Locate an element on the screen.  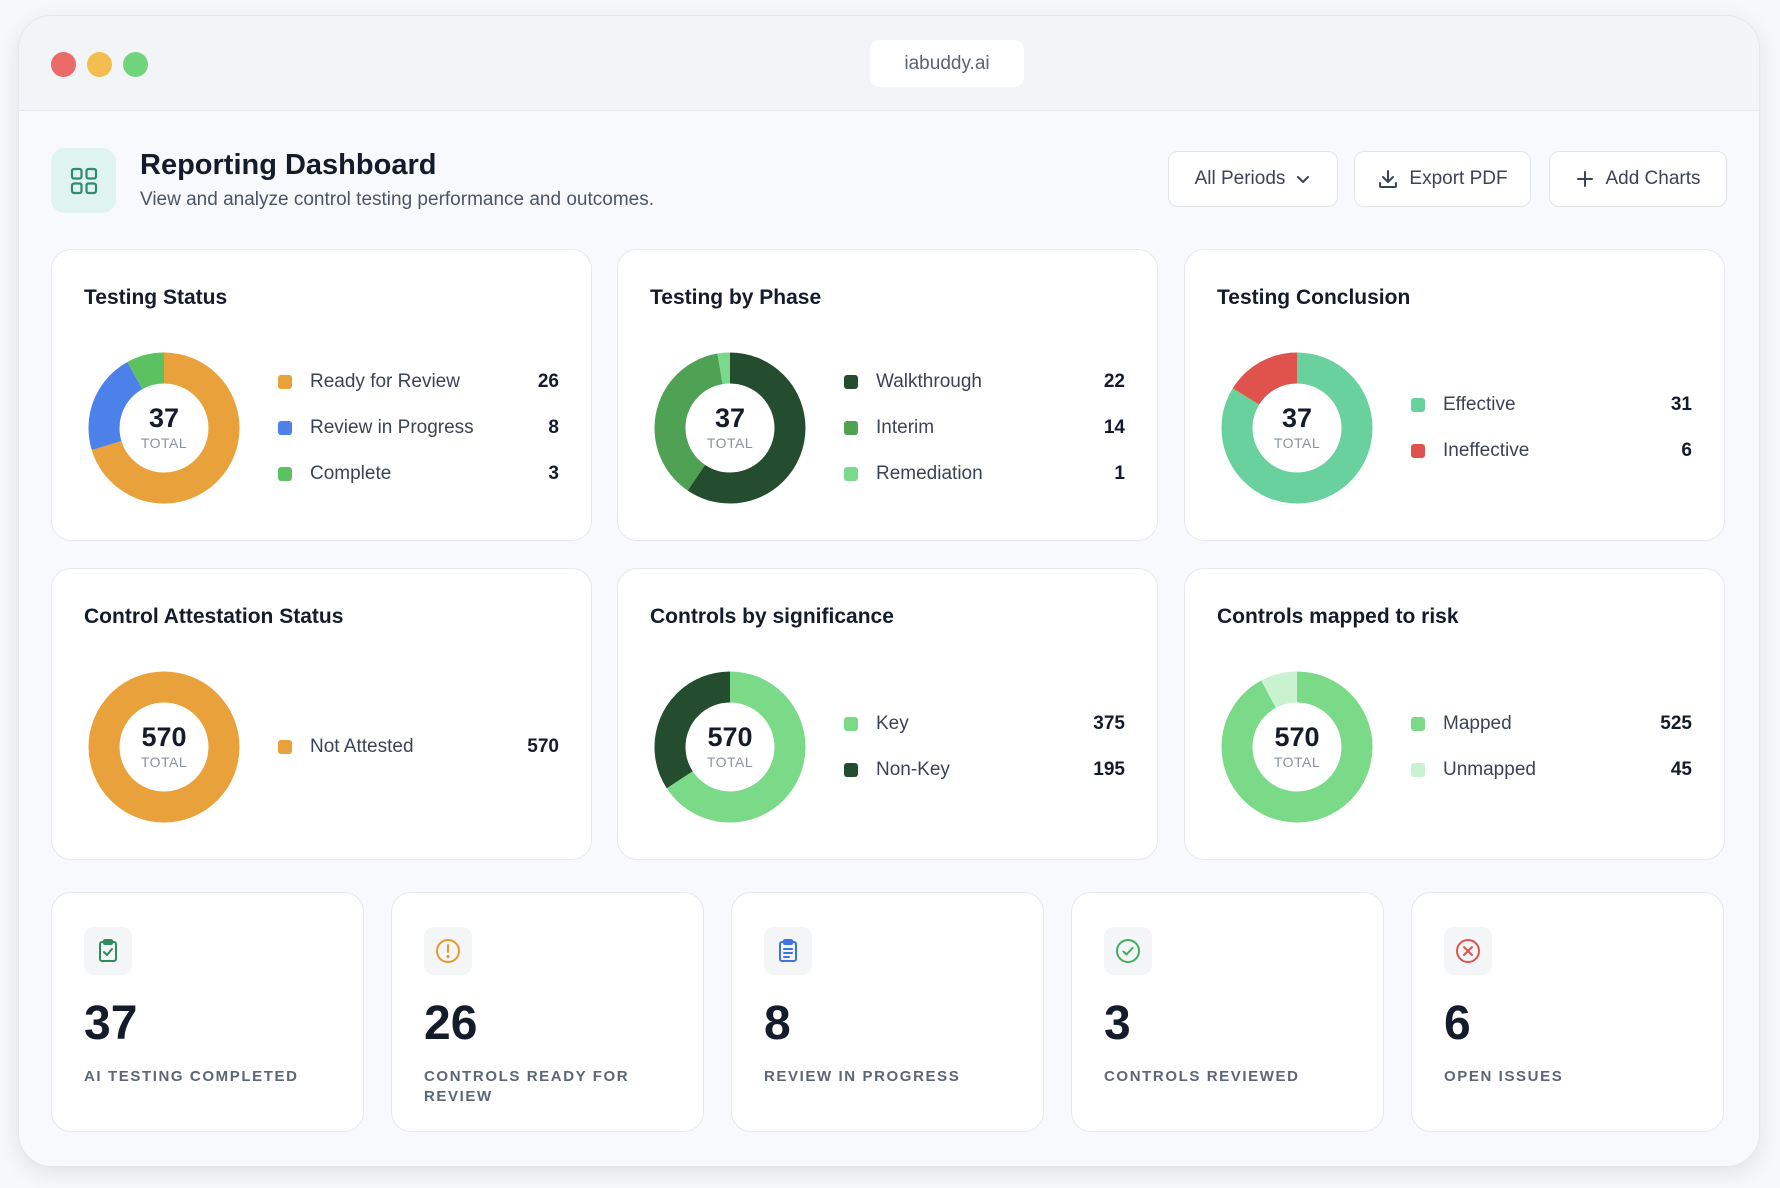
legend-value: 375 is located at coordinates (1109, 723).